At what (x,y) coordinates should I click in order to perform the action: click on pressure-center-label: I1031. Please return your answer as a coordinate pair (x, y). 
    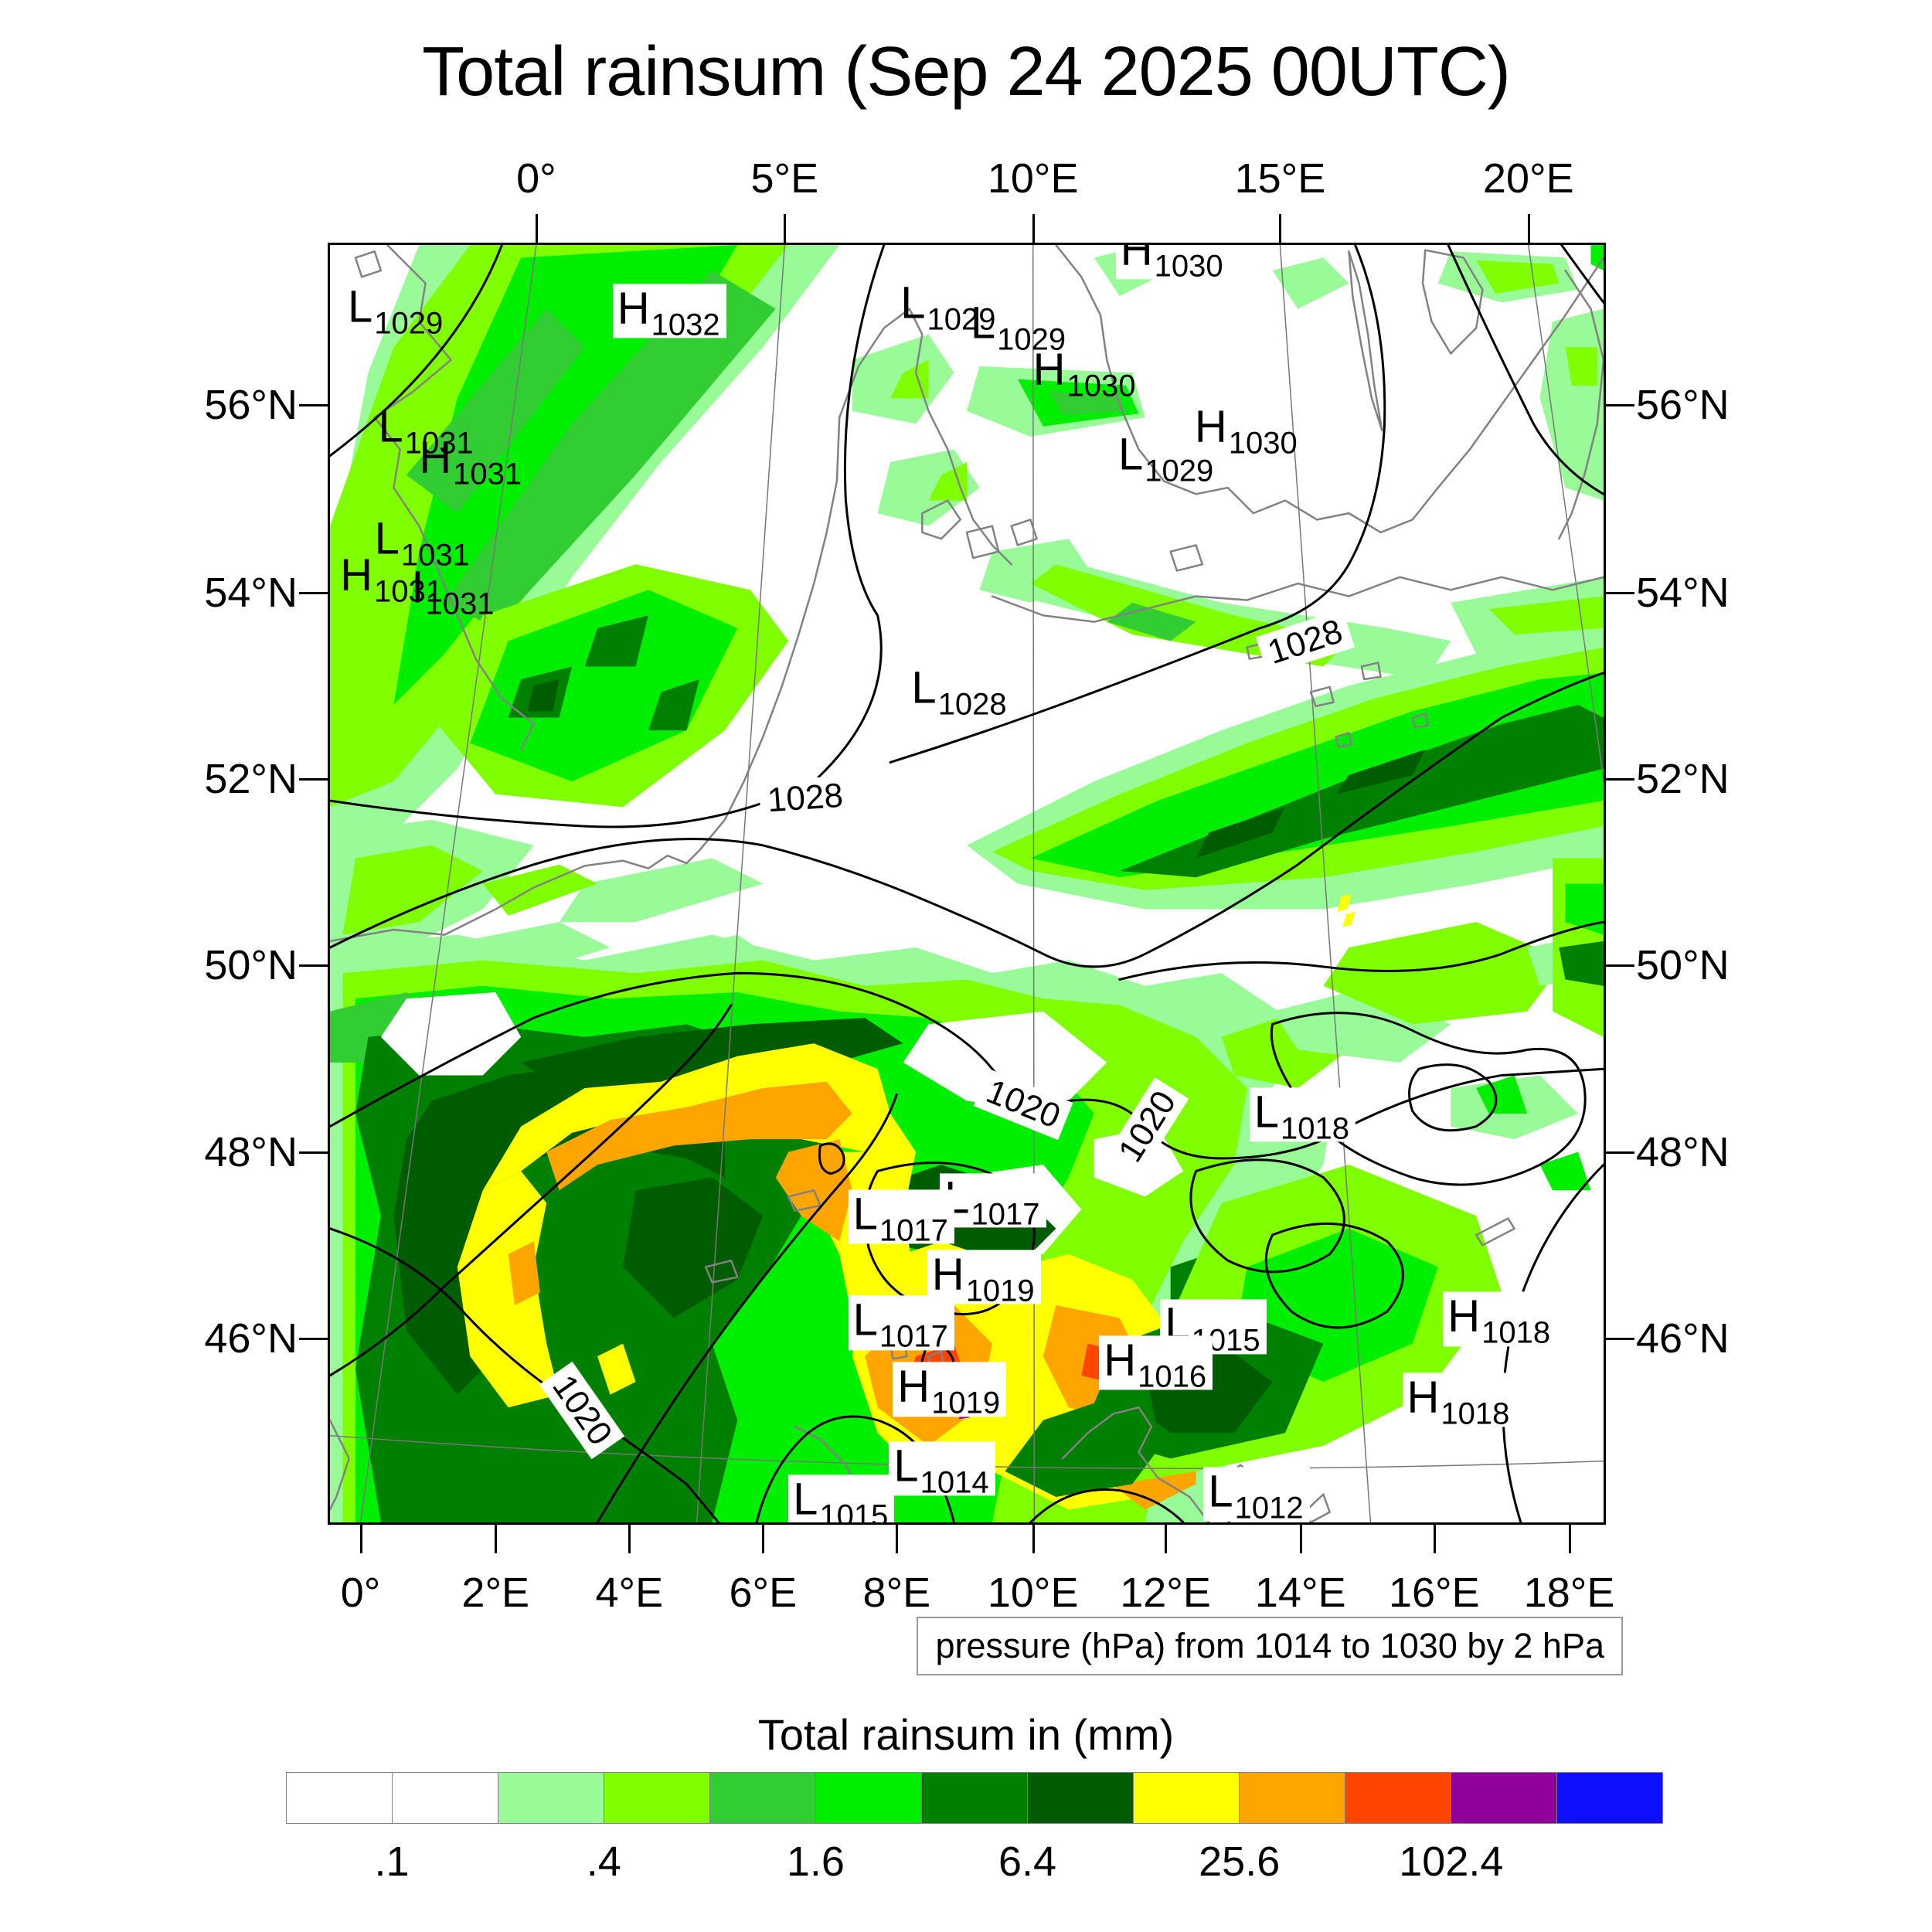
    Looking at the image, I should click on (453, 592).